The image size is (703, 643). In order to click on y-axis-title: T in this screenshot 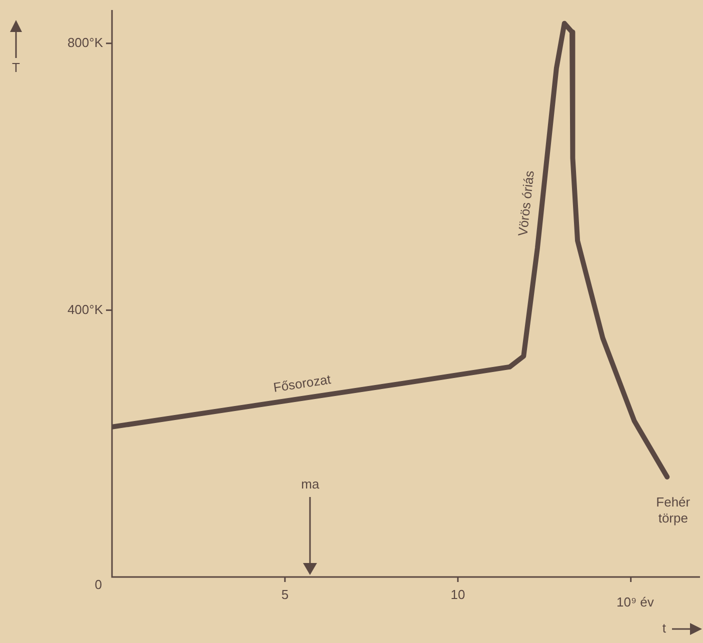, I will do `click(16, 68)`.